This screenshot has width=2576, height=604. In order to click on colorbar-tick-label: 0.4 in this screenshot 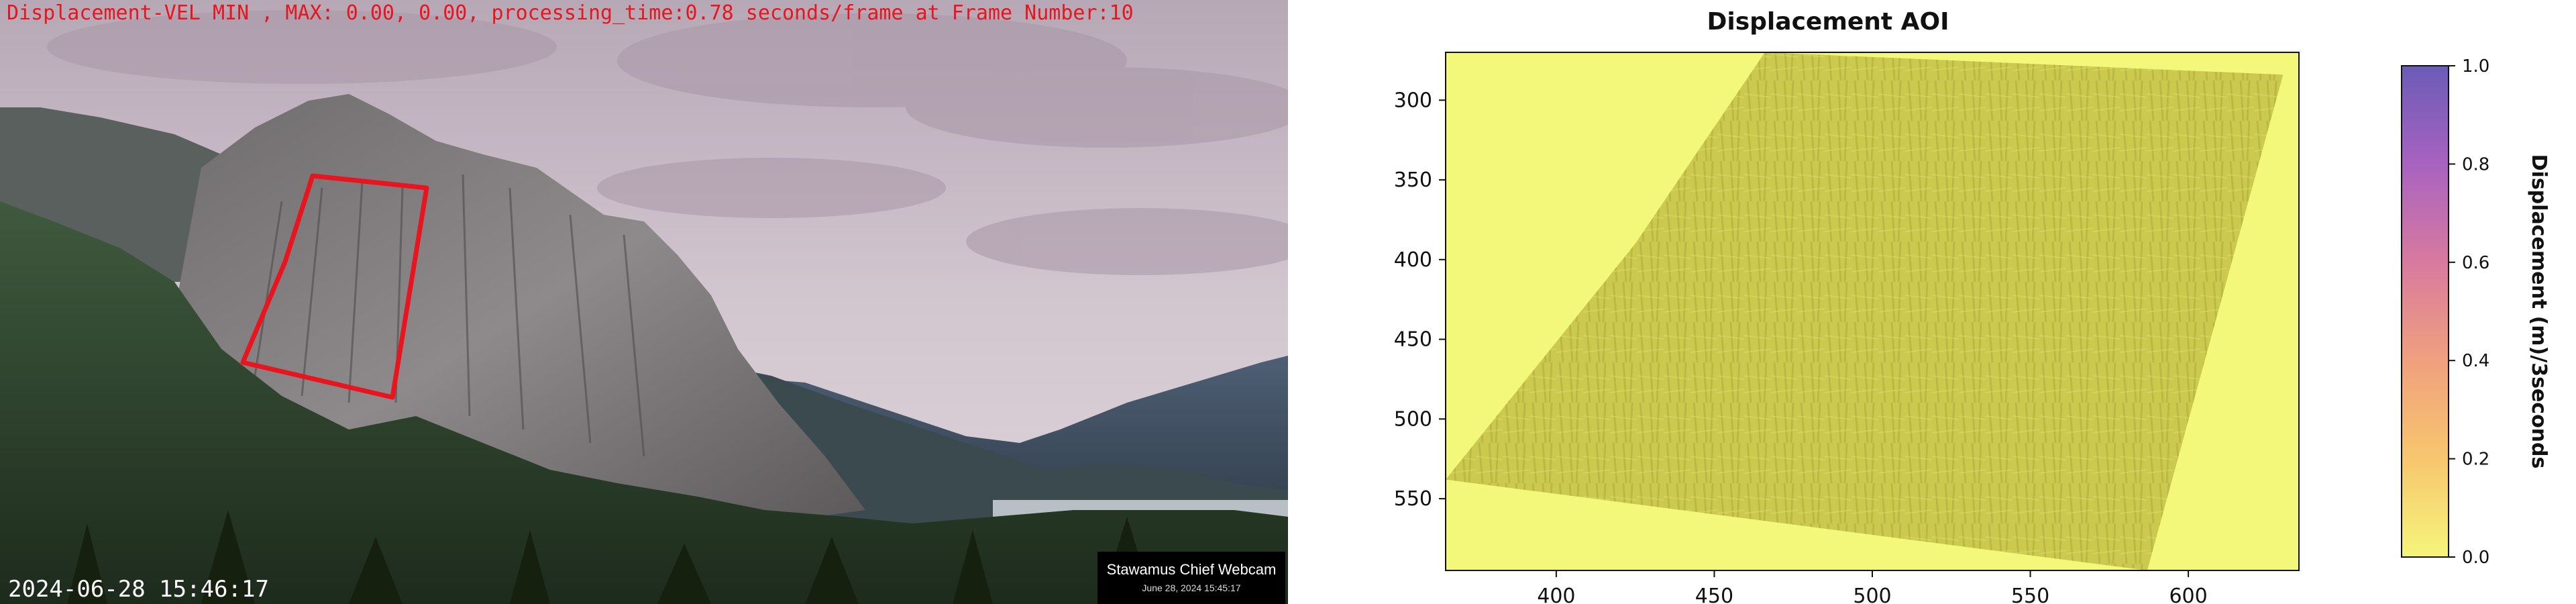, I will do `click(2475, 361)`.